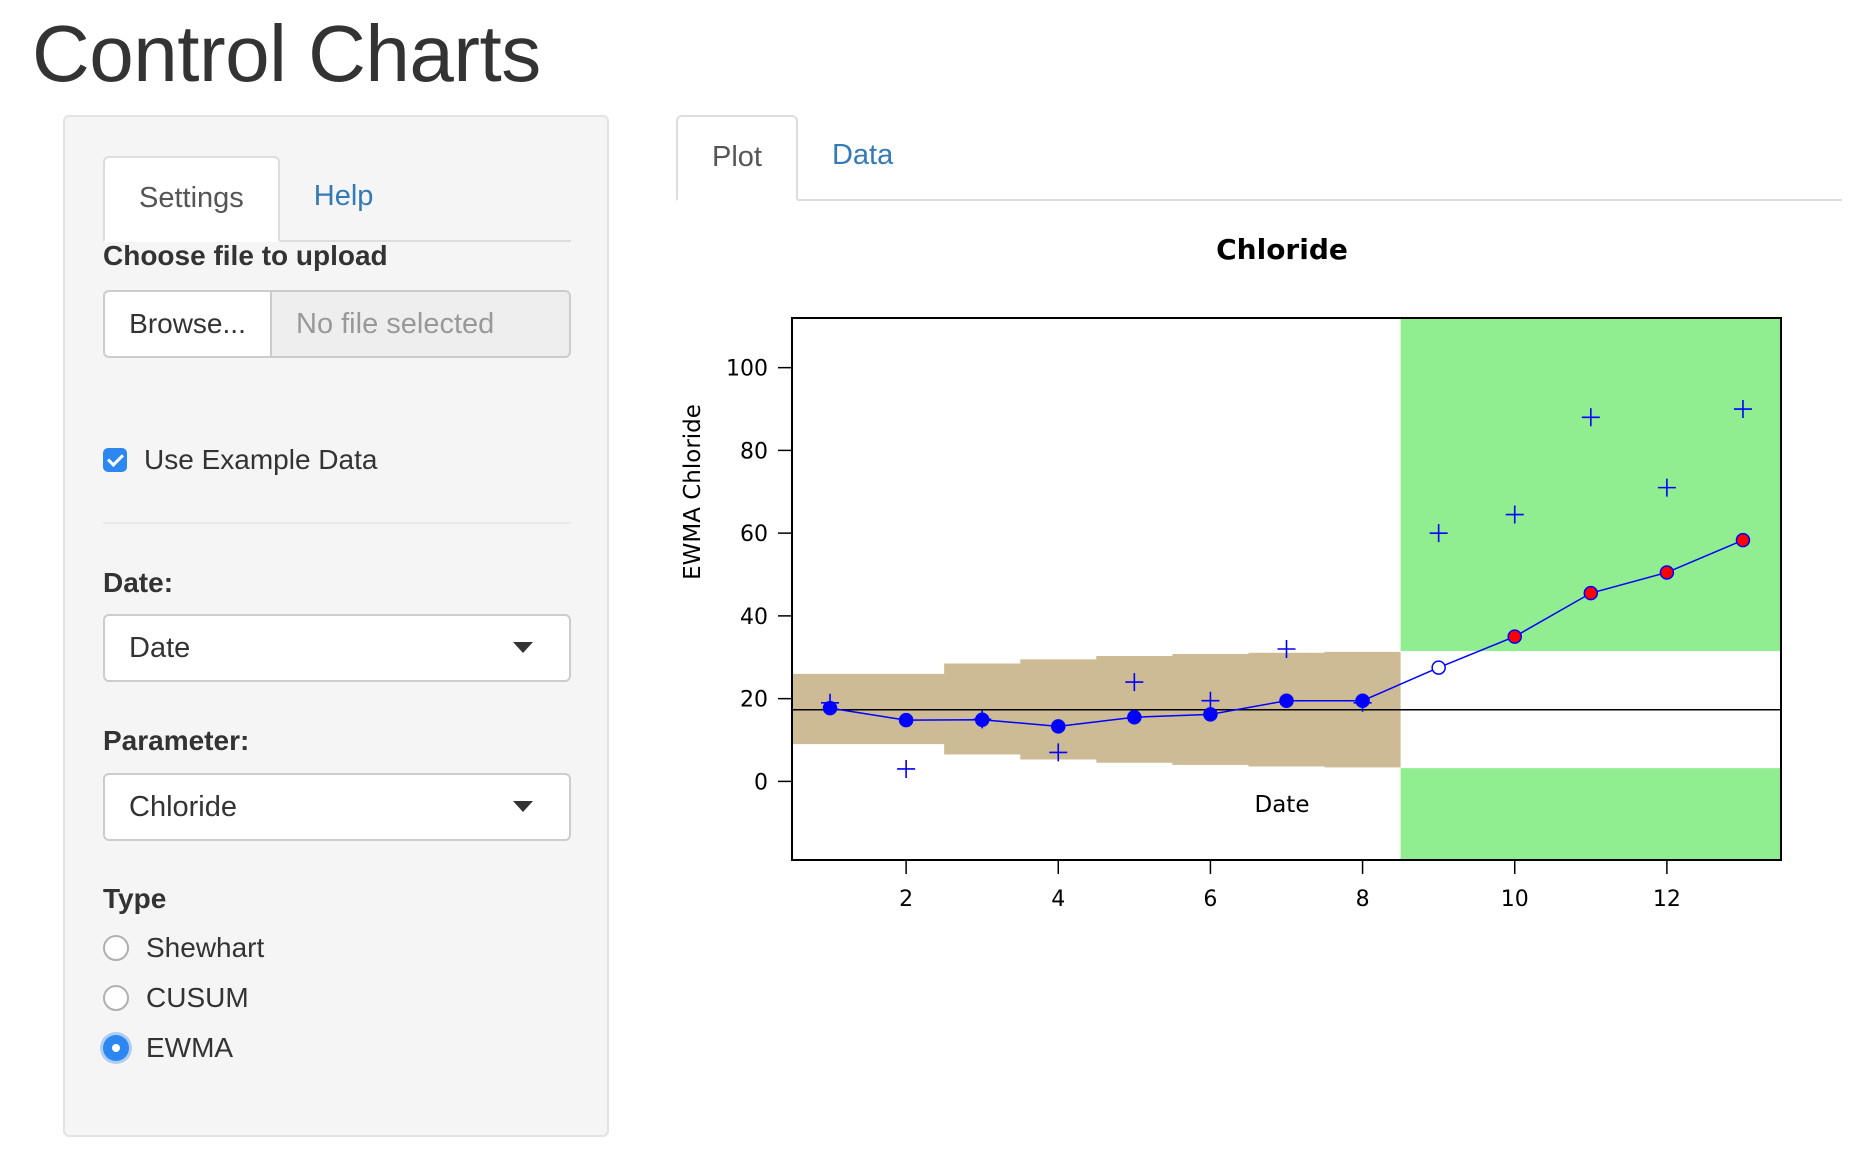  Describe the element at coordinates (1515, 899) in the screenshot. I see `x-tick-label: 10` at that location.